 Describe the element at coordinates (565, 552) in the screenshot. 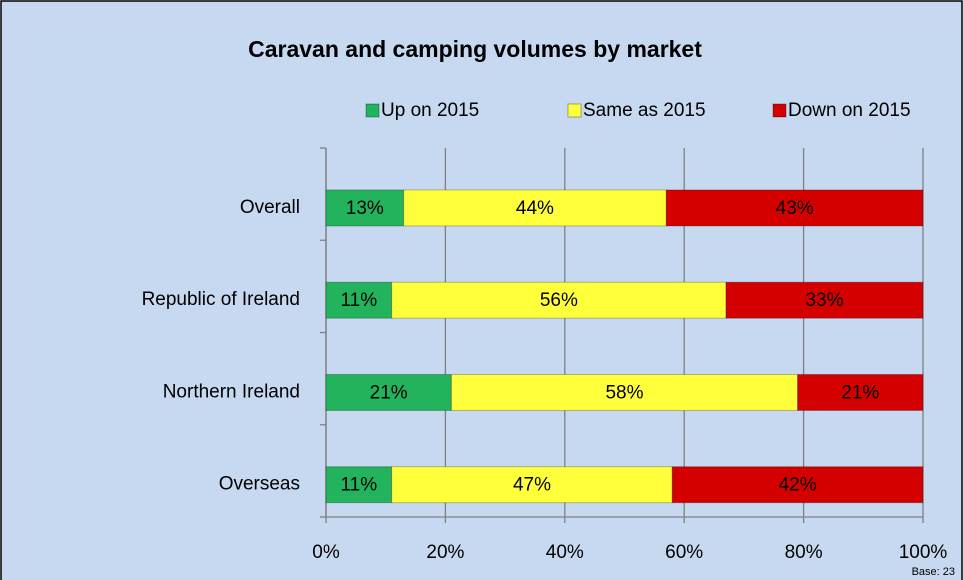

I see `x-tick-label: 40%` at that location.